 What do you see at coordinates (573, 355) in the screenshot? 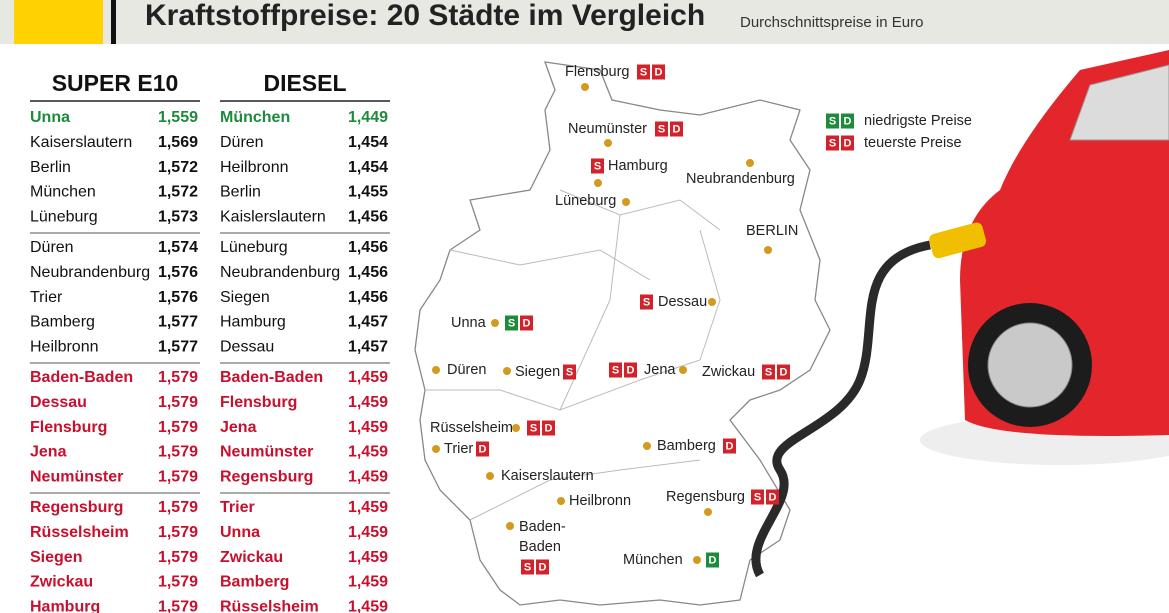
I see `state-borders` at bounding box center [573, 355].